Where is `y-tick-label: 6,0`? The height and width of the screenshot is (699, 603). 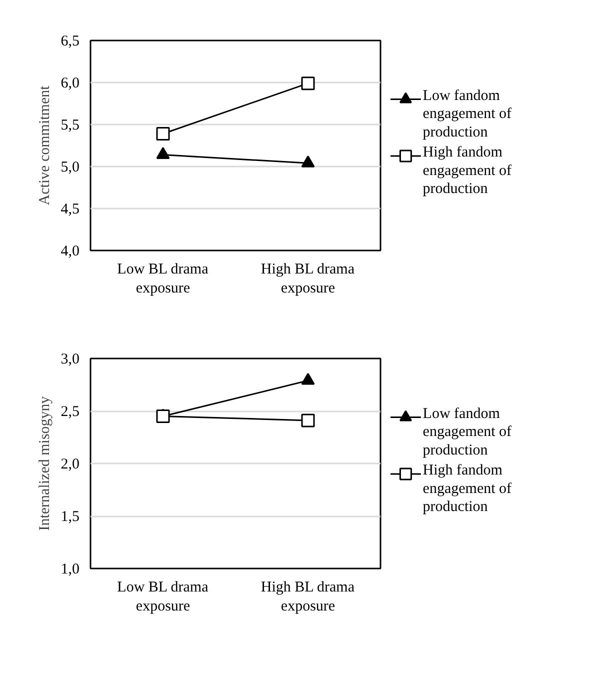
y-tick-label: 6,0 is located at coordinates (70, 84).